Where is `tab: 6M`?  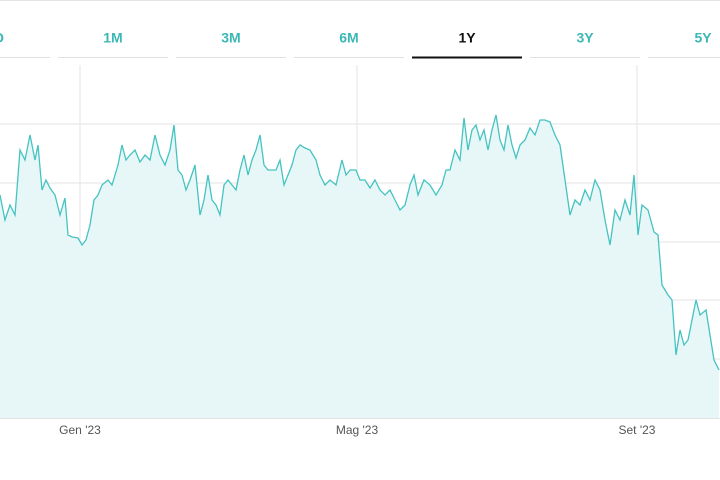
tab: 6M is located at coordinates (348, 38).